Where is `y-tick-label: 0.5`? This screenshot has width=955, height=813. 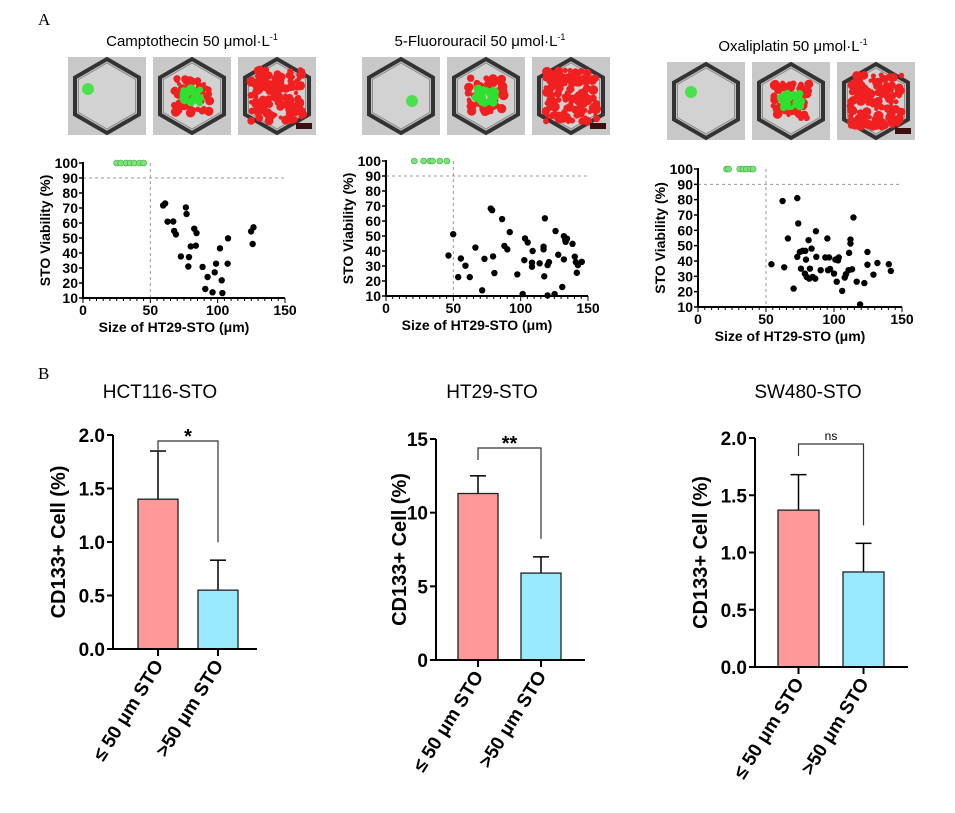
y-tick-label: 0.5 is located at coordinates (734, 611).